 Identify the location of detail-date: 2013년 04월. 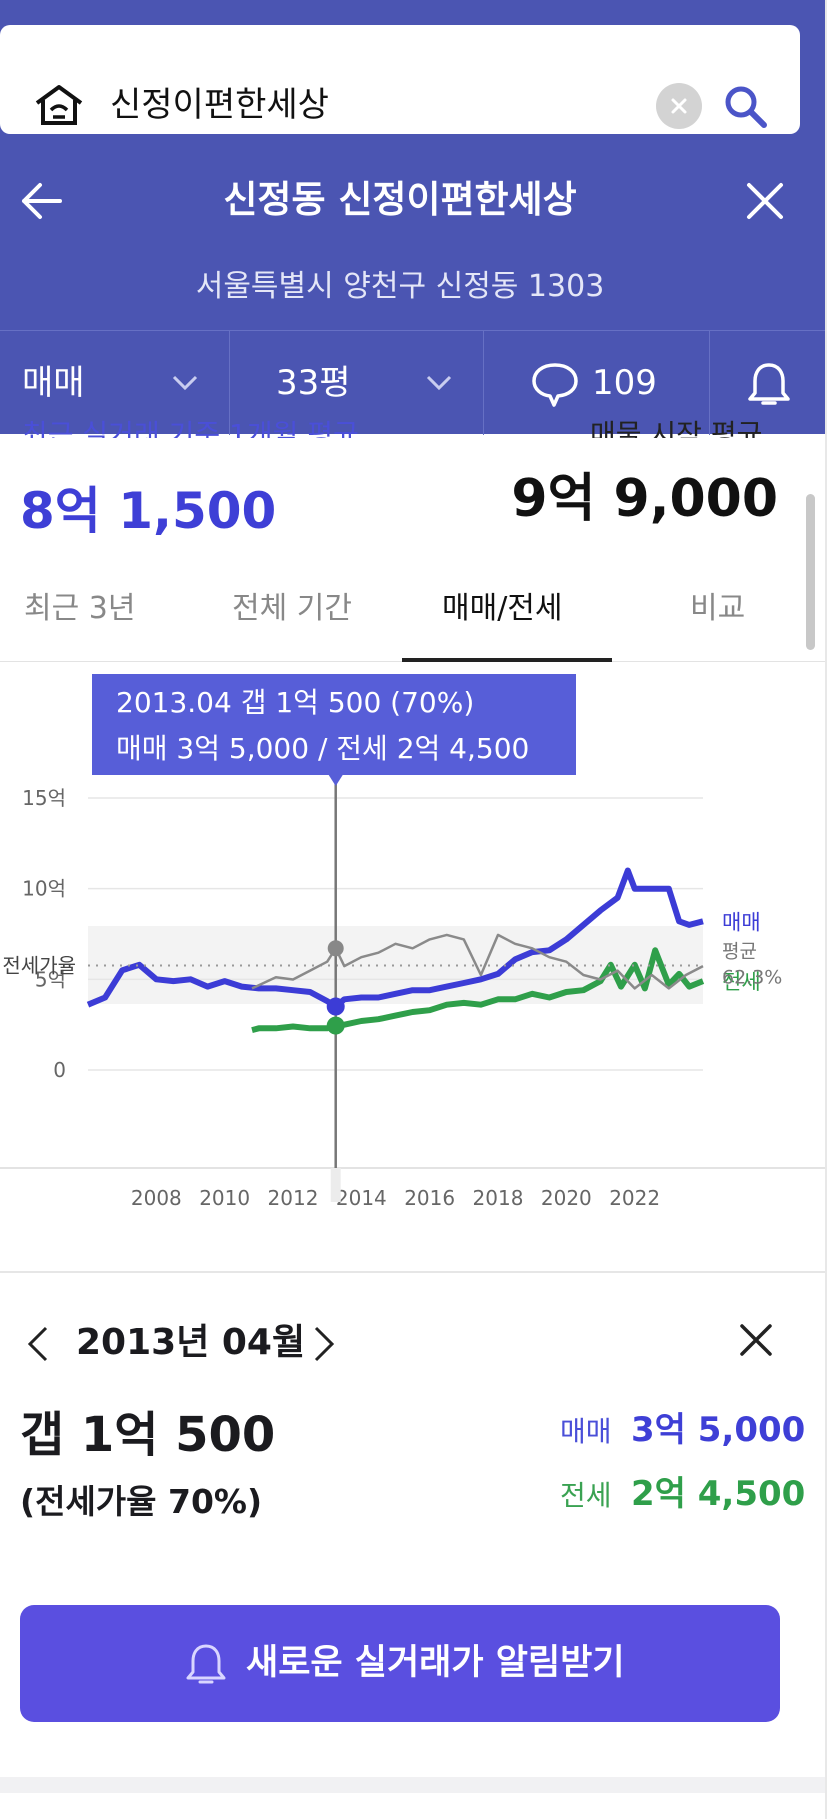
(191, 1342).